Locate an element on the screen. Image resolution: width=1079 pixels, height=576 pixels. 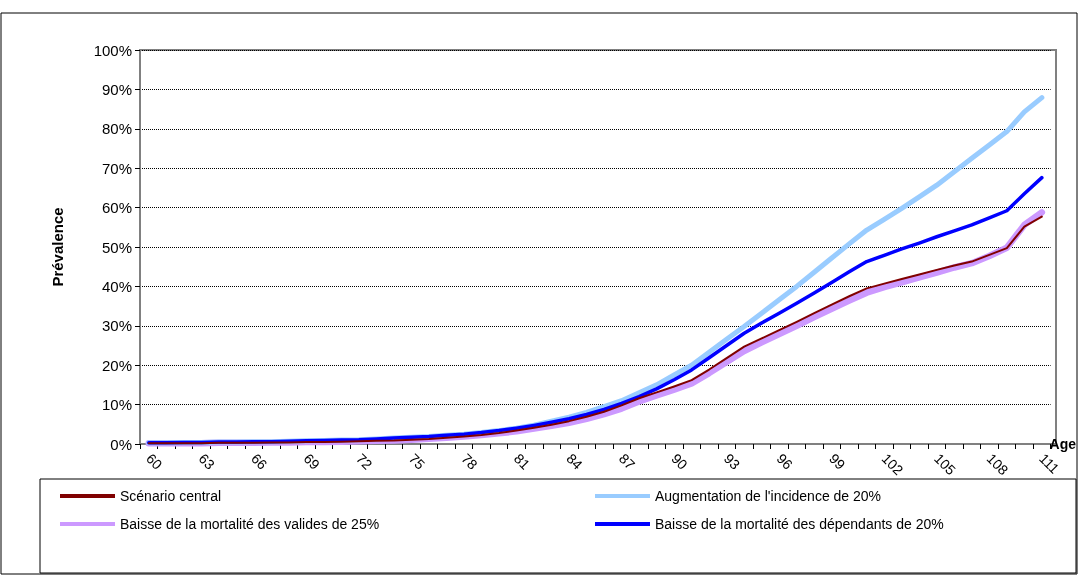
x-tick-label: 75 is located at coordinates (417, 461).